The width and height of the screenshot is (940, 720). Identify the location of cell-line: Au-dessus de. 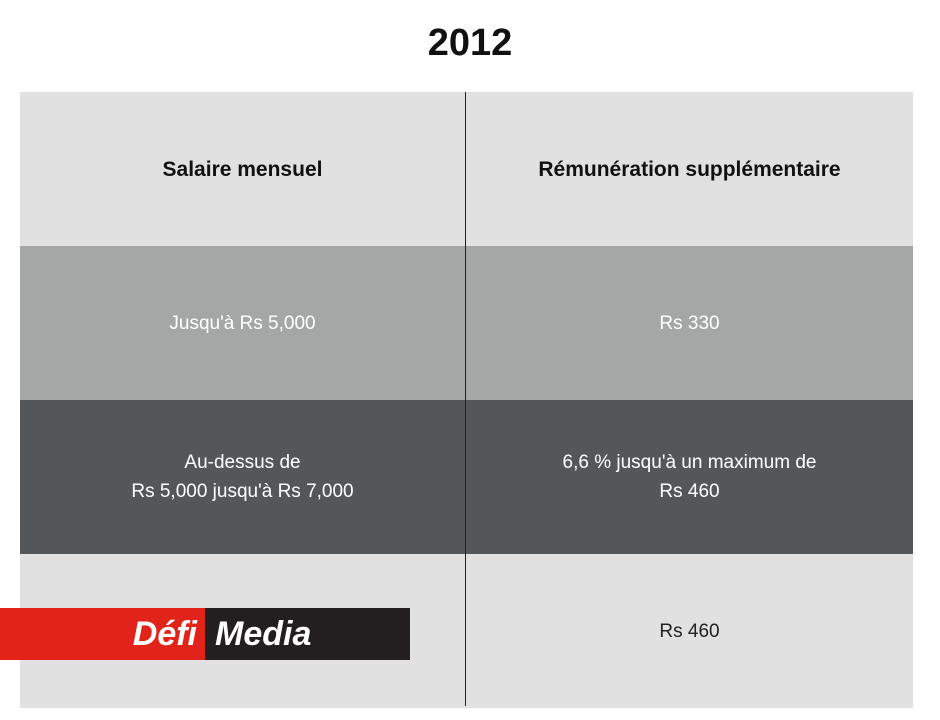
(242, 462).